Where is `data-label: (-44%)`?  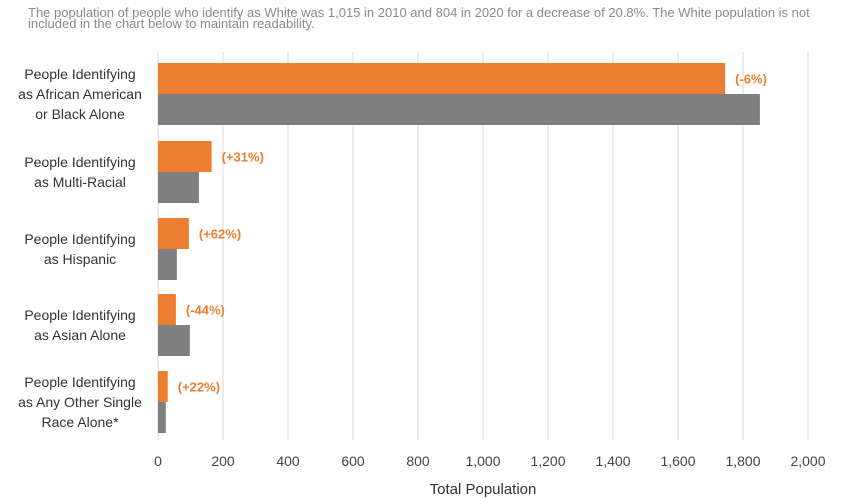
data-label: (-44%) is located at coordinates (205, 310).